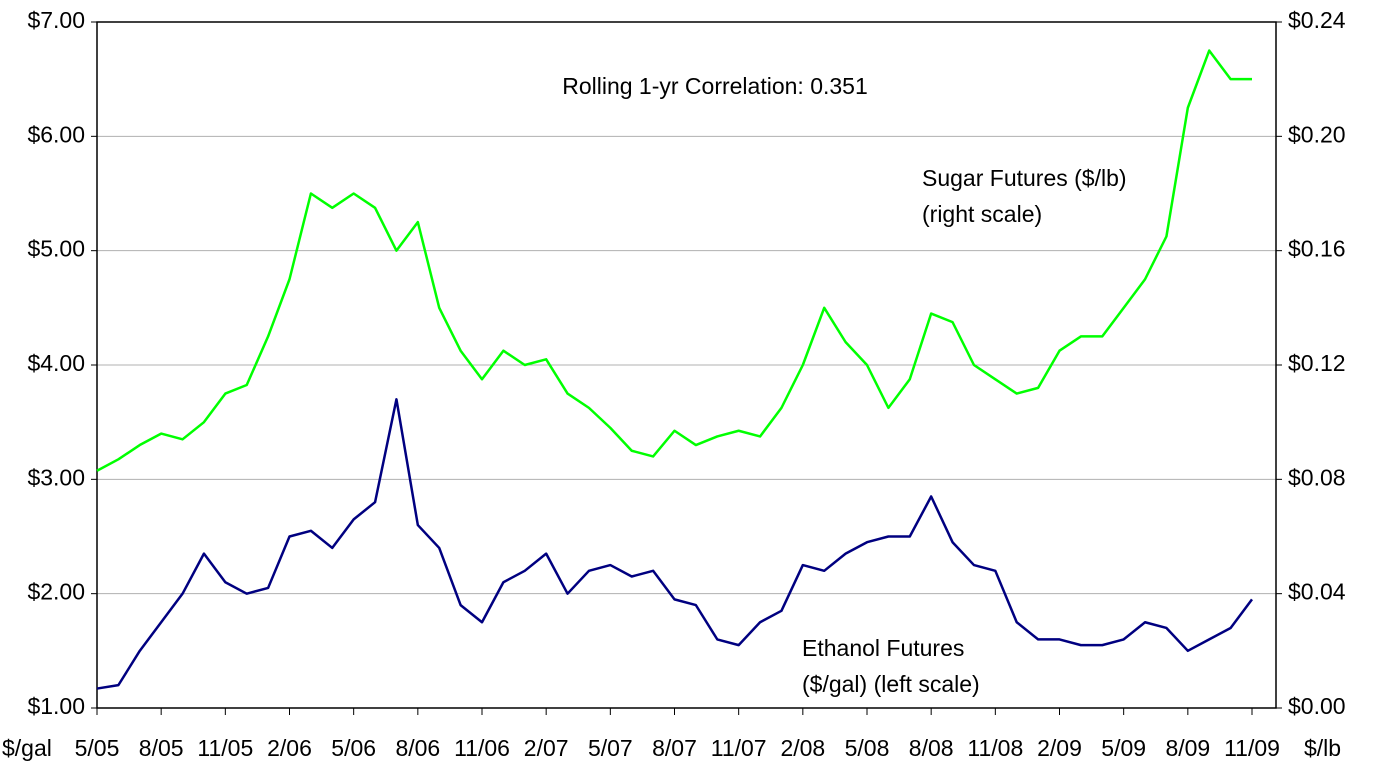 Image resolution: width=1380 pixels, height=767 pixels. Describe the element at coordinates (27, 748) in the screenshot. I see `y-axis-label: $/gal` at that location.